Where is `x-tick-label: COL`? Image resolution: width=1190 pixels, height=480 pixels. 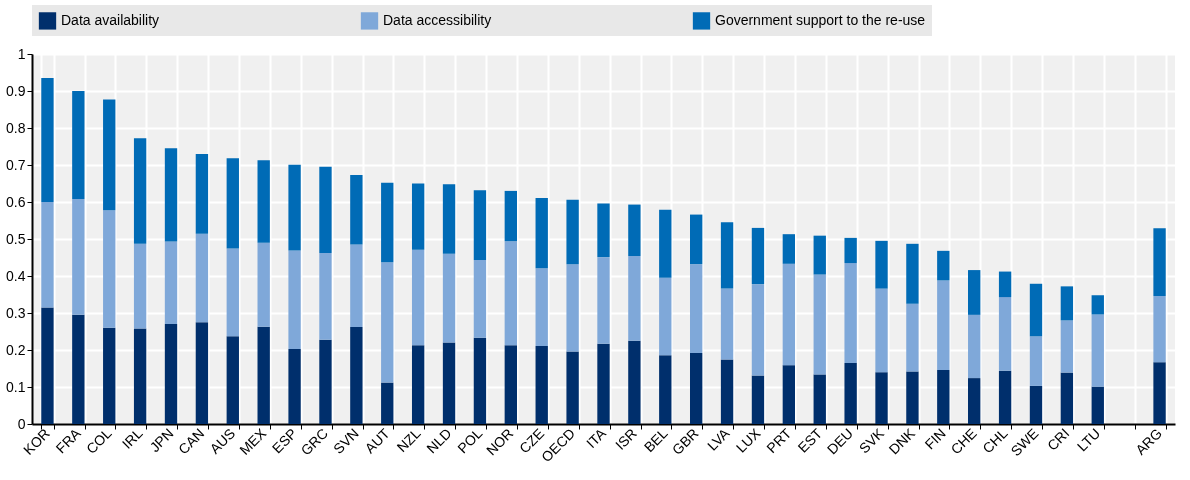
x-tick-label: COL is located at coordinates (99, 440).